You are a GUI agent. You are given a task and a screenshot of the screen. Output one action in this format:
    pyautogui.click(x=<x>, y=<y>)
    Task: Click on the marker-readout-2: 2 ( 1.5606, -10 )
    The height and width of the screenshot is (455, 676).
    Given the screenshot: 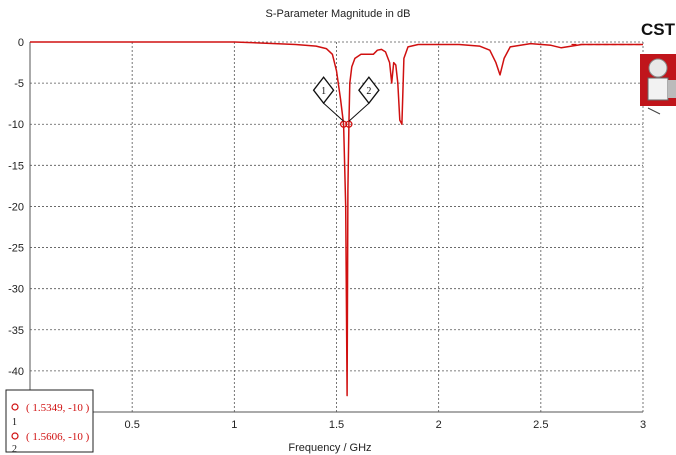 What is the action you would take?
    pyautogui.click(x=50, y=443)
    